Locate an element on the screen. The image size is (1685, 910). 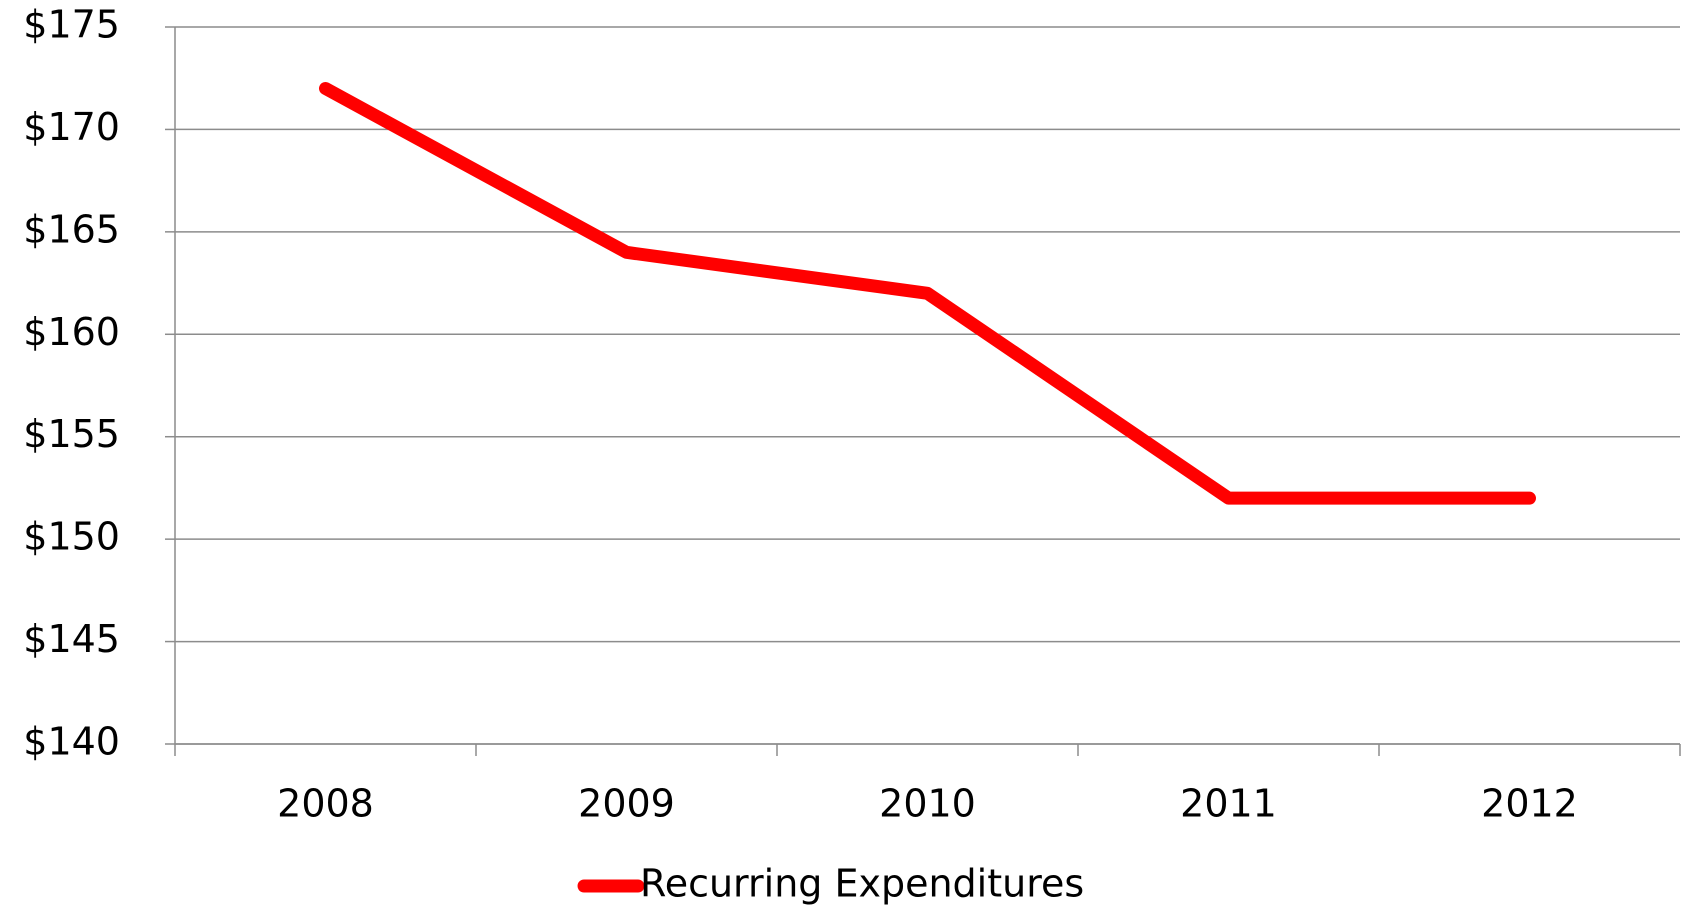
x-tick-label: 2012 is located at coordinates (1529, 804).